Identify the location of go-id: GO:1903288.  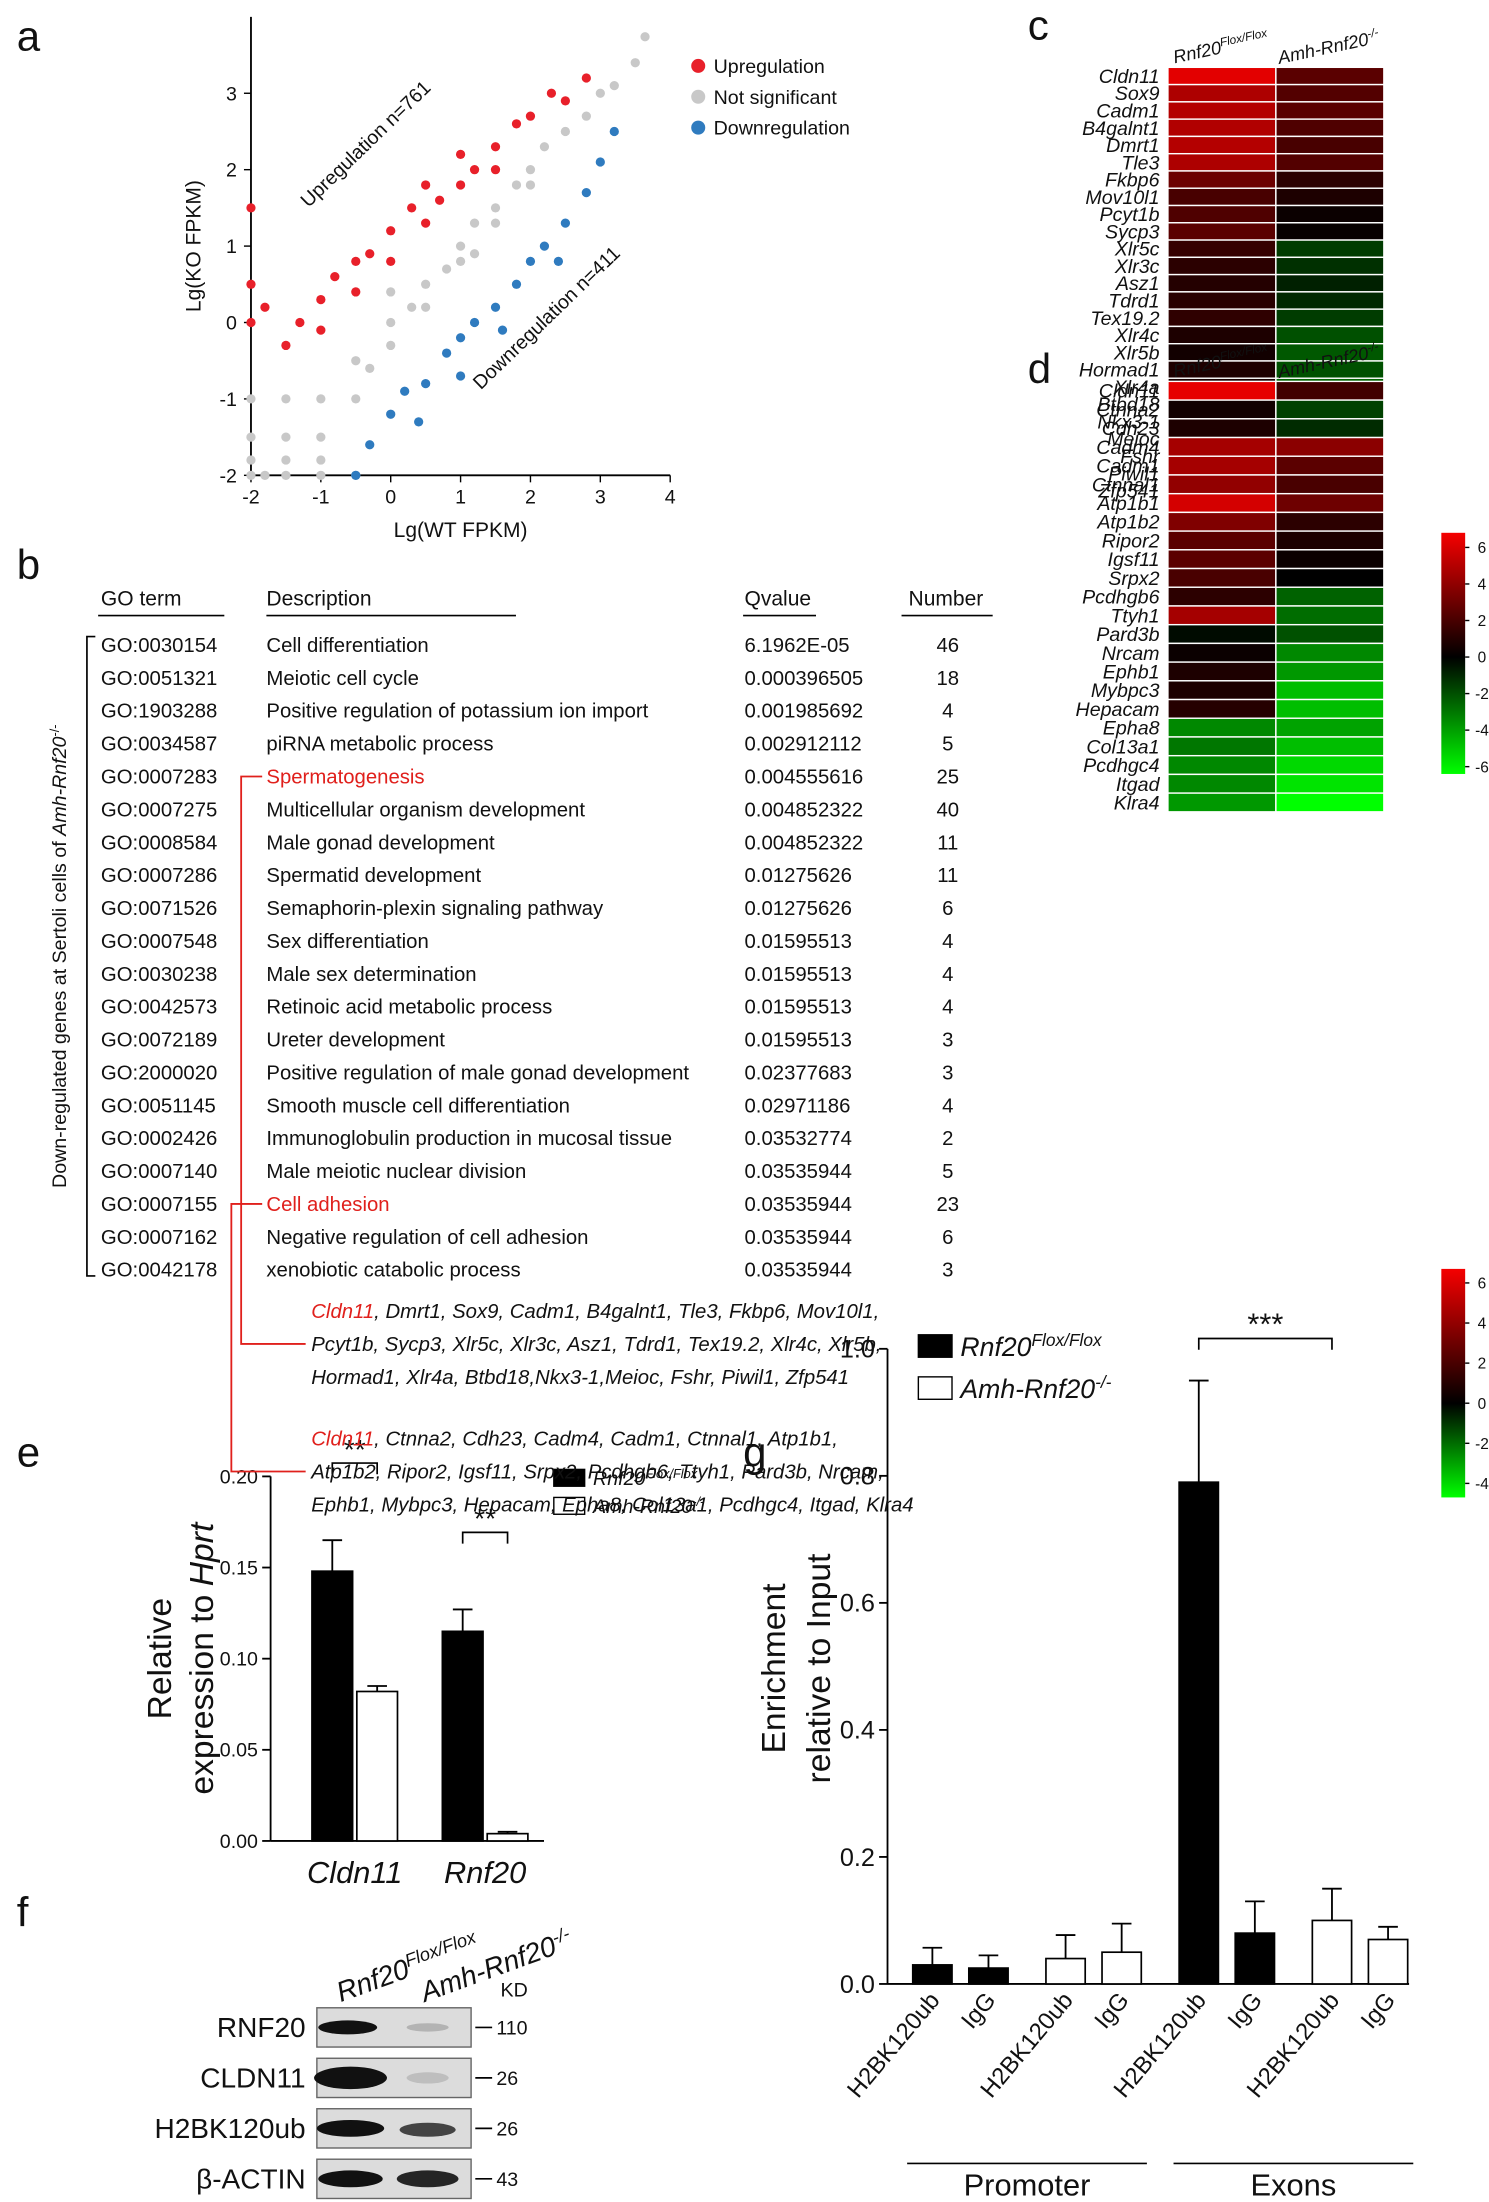
(159, 712).